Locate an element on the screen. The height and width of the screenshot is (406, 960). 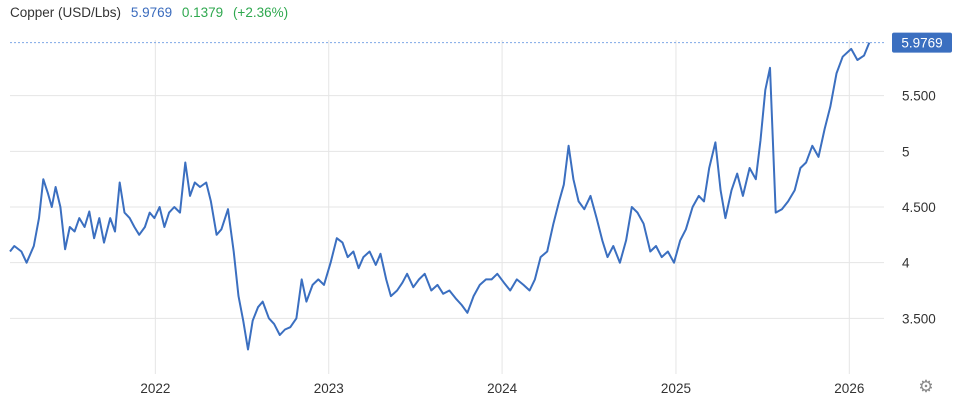
x-tick-label: 2024 is located at coordinates (502, 388).